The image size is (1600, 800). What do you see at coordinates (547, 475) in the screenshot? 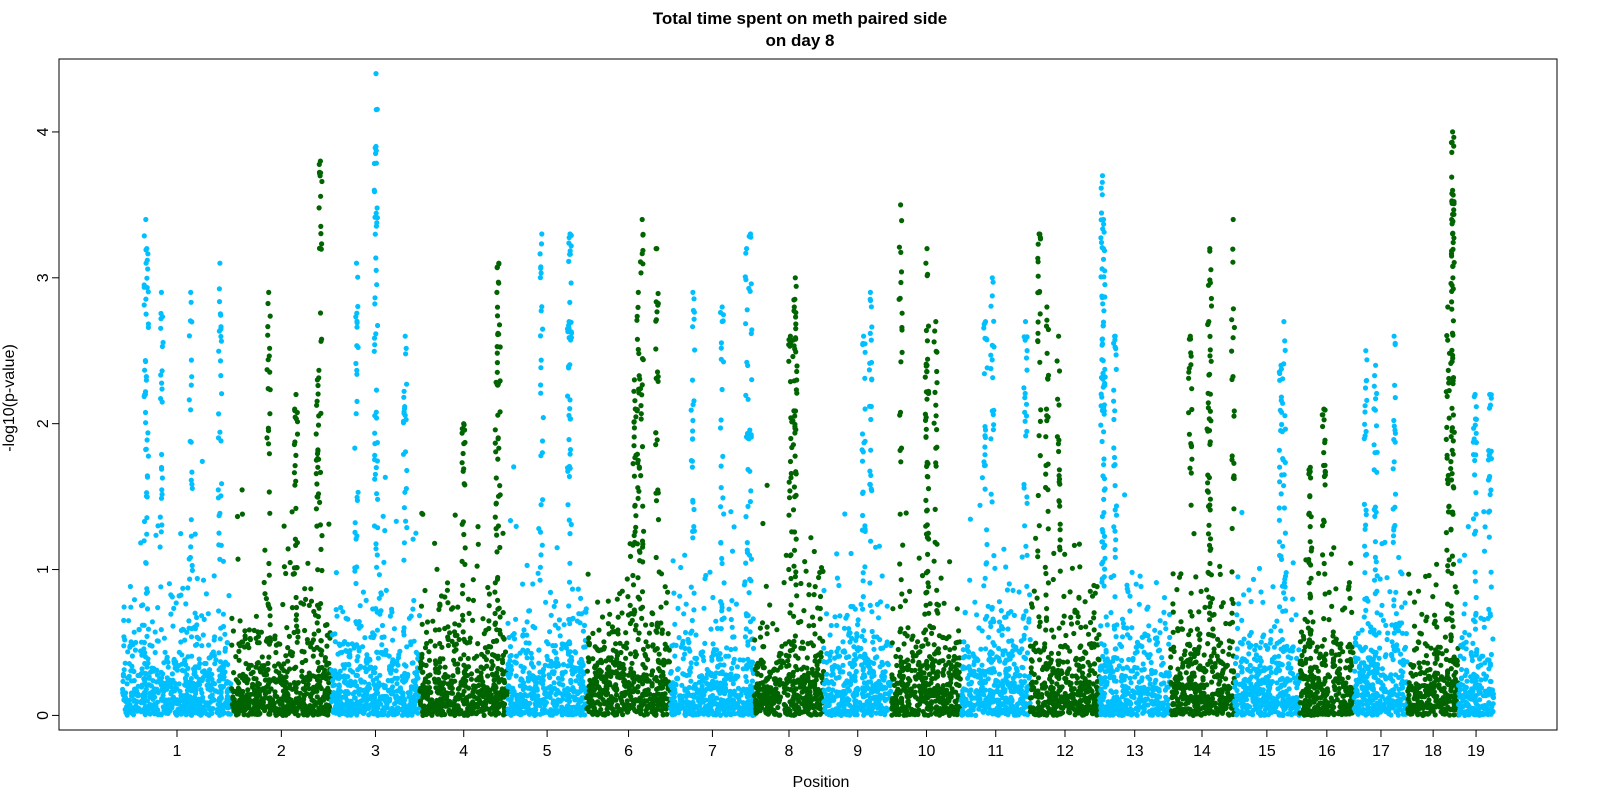
I see `chr-5-points` at bounding box center [547, 475].